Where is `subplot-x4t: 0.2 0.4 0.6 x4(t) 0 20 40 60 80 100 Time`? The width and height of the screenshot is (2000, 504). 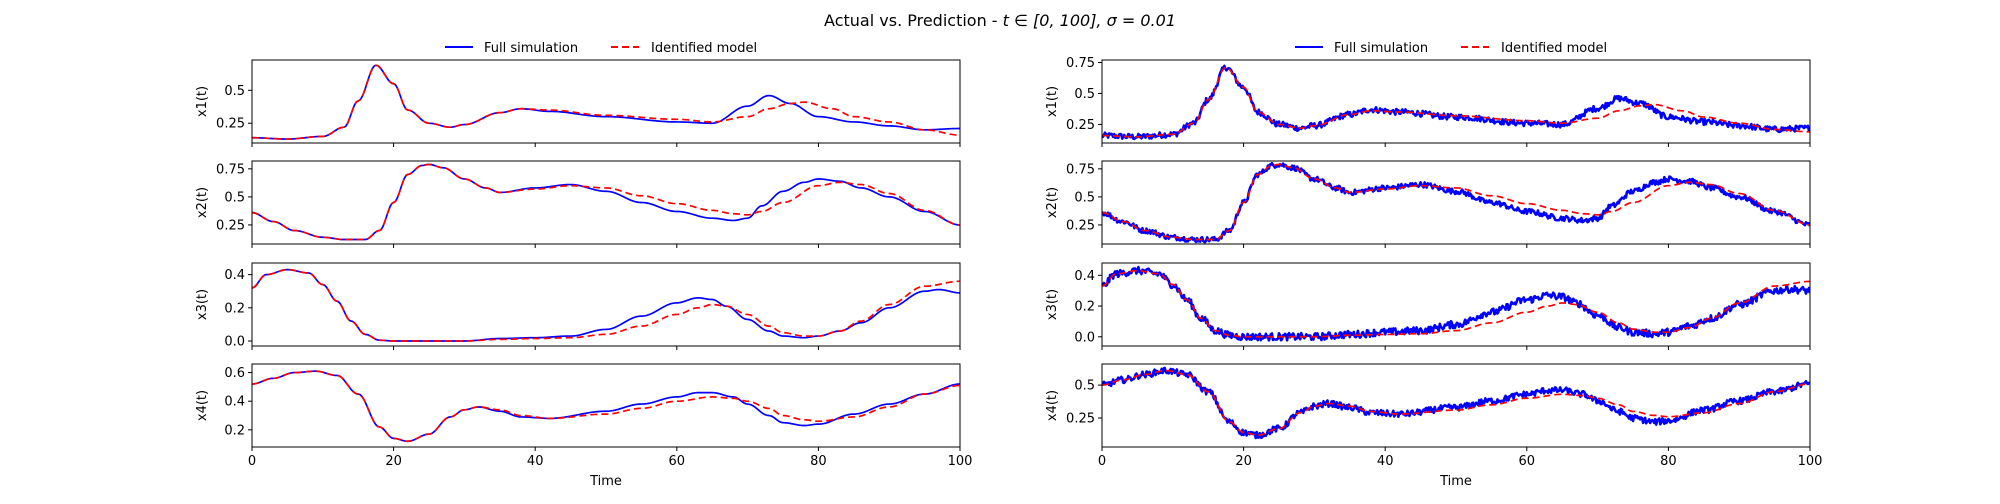
subplot-x4t: 0.2 0.4 0.6 x4(t) 0 20 40 60 80 100 Time is located at coordinates (584, 426).